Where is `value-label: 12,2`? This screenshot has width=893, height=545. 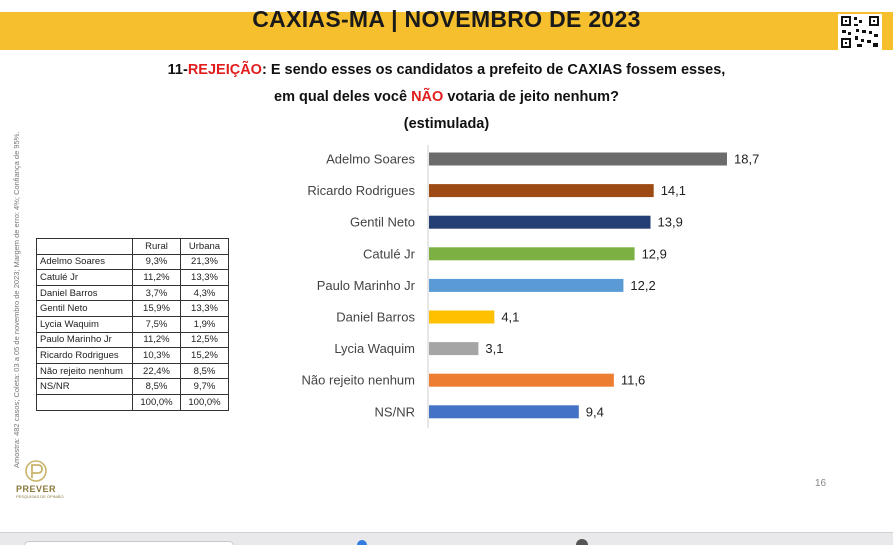 value-label: 12,2 is located at coordinates (642, 285).